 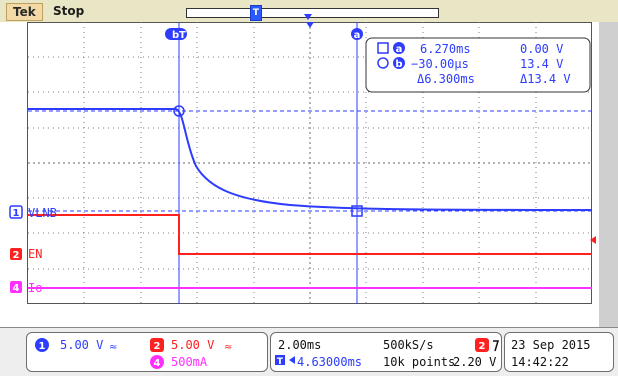 What do you see at coordinates (42, 213) in the screenshot?
I see `ch1-label-name: VLNB` at bounding box center [42, 213].